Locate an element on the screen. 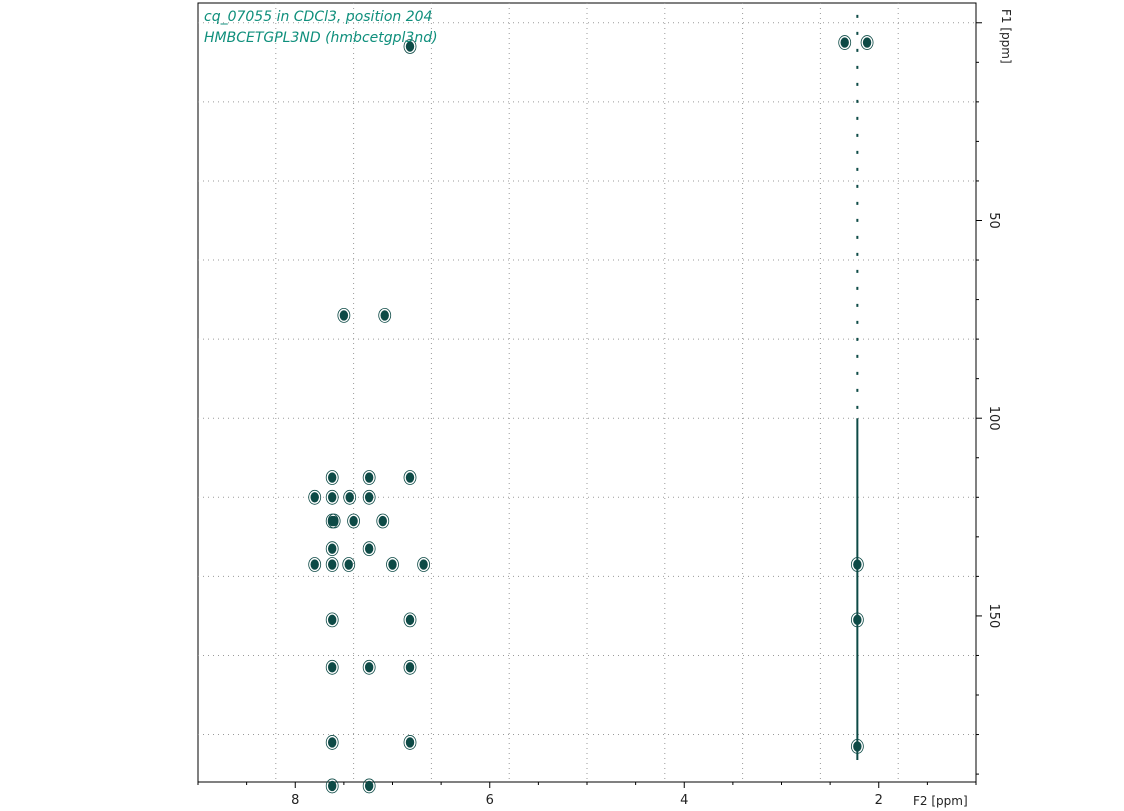 This screenshot has height=811, width=1124. x-tick-label: 2 is located at coordinates (879, 800).